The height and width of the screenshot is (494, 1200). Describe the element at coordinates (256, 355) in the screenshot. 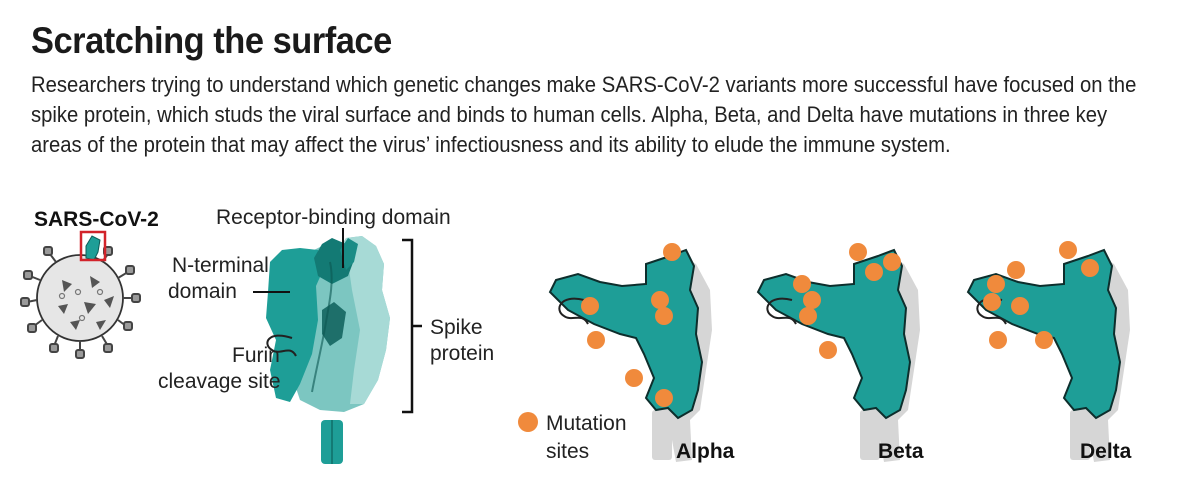

I see `furin-label-line1: Furin` at that location.